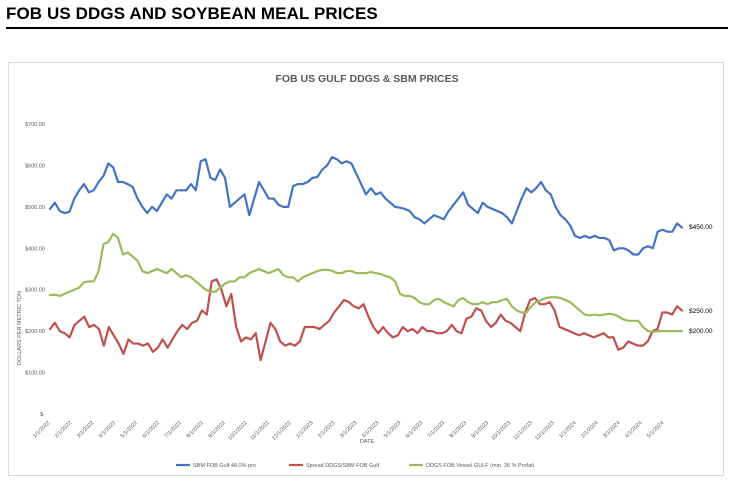 The height and width of the screenshot is (483, 734). Describe the element at coordinates (85, 429) in the screenshot. I see `x-tick-label: 3/1/2022` at that location.